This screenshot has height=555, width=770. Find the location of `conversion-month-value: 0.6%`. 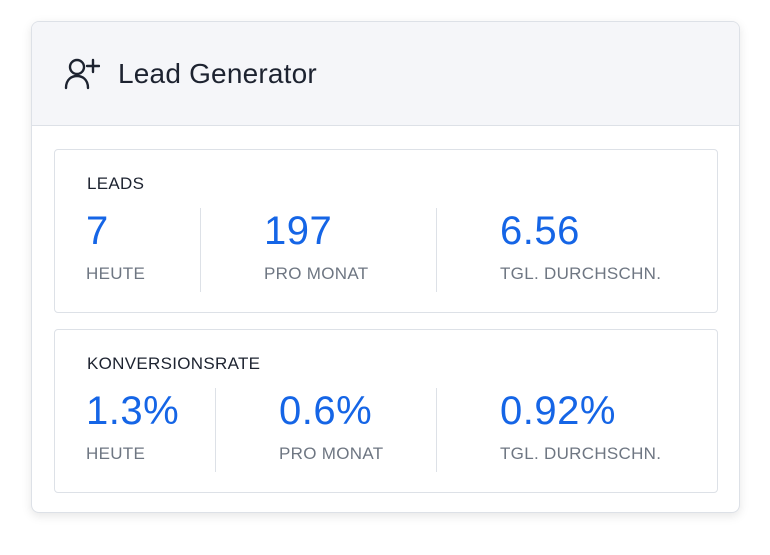

conversion-month-value: 0.6% is located at coordinates (326, 411).